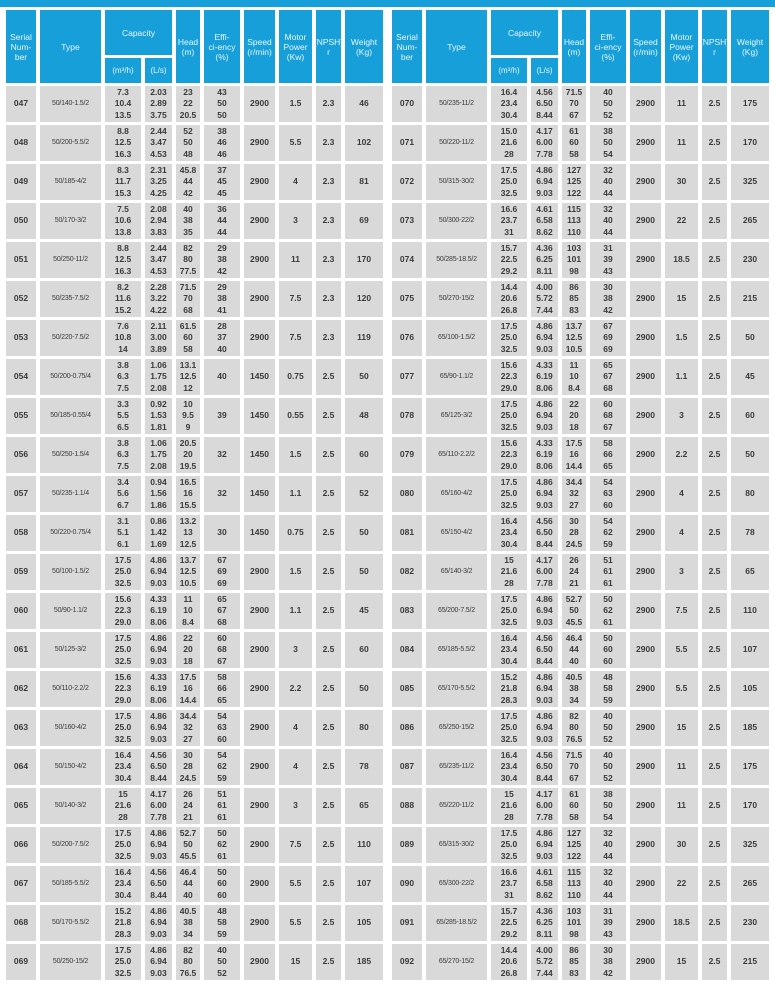 The image size is (775, 1000). What do you see at coordinates (364, 221) in the screenshot?
I see `cell-weight: 69` at bounding box center [364, 221].